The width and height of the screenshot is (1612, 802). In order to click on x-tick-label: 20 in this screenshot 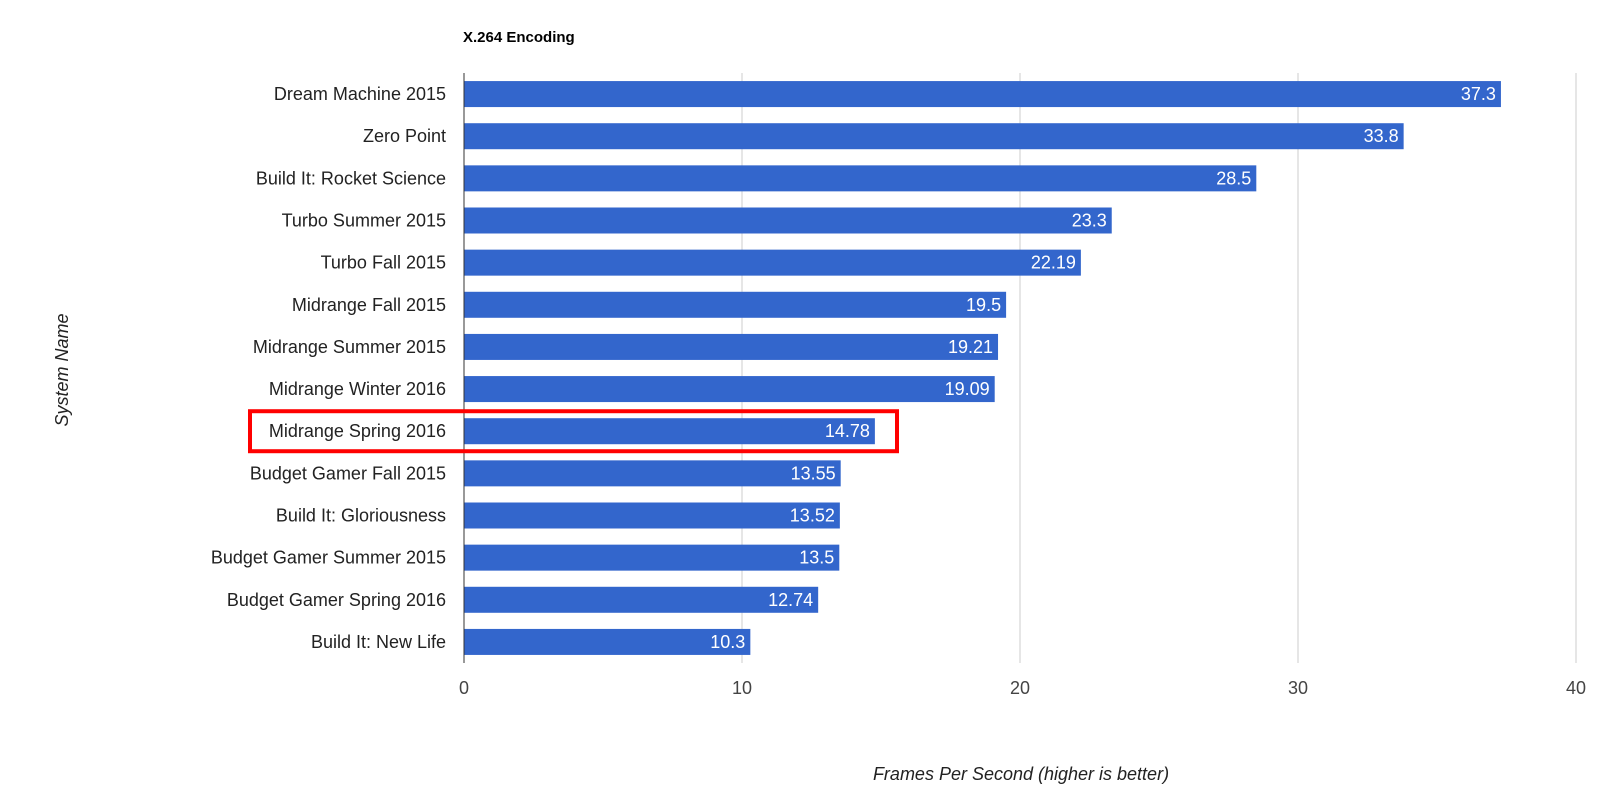, I will do `click(1020, 688)`.